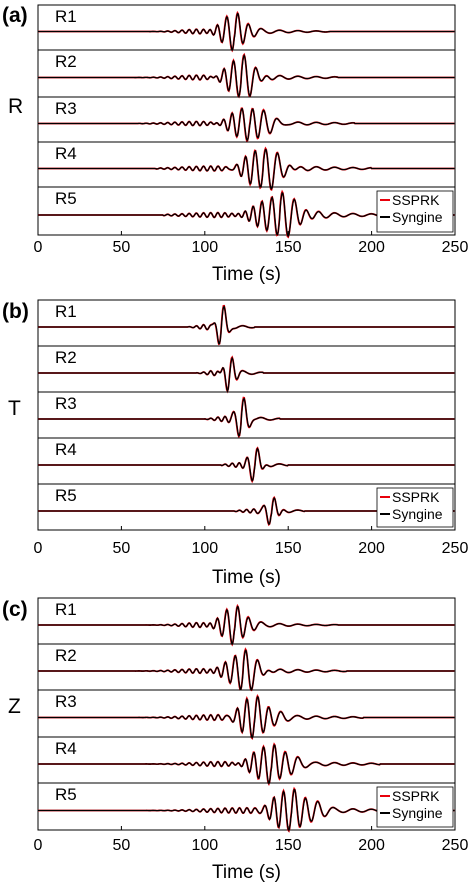  I want to click on panel-label: (b), so click(15, 311).